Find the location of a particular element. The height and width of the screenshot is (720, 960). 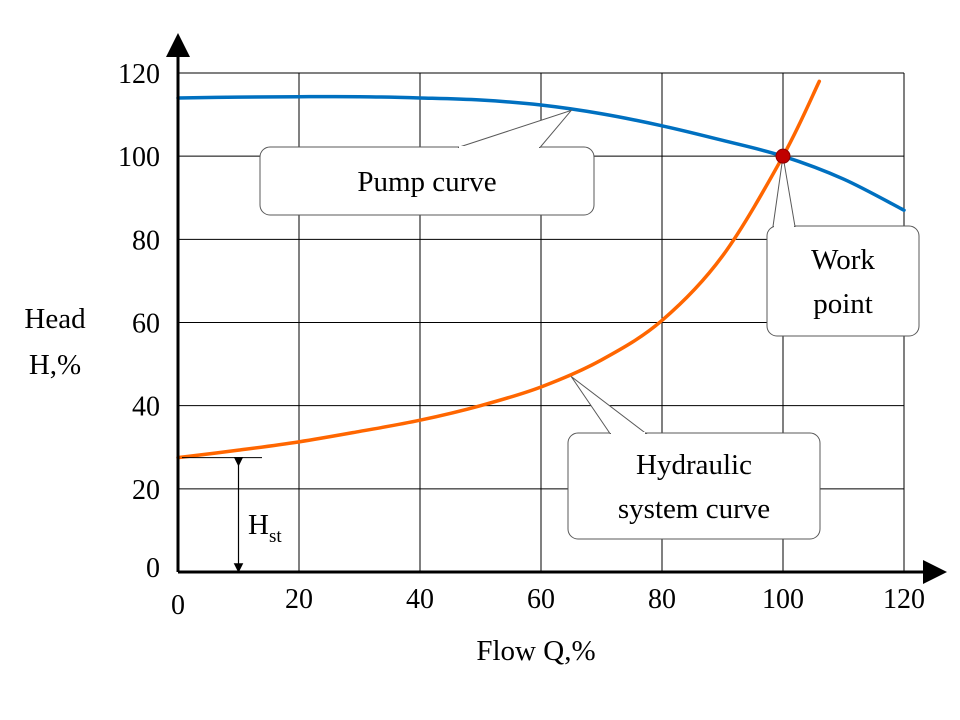

y-tick-label: 60 is located at coordinates (146, 324).